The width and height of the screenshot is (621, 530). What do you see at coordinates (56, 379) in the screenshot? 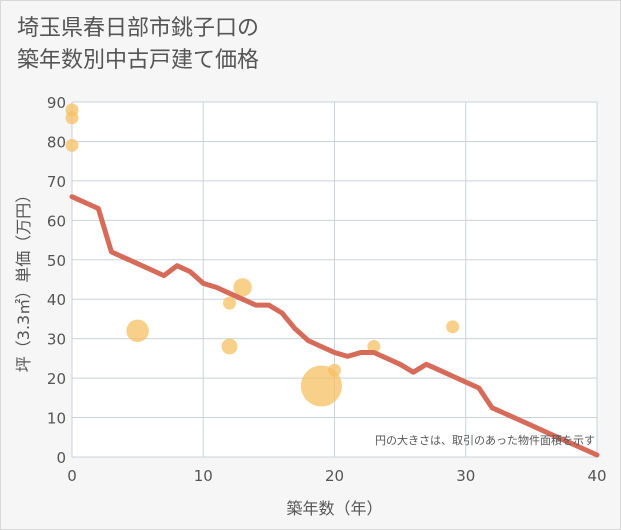
I see `y-tick-label: 20` at bounding box center [56, 379].